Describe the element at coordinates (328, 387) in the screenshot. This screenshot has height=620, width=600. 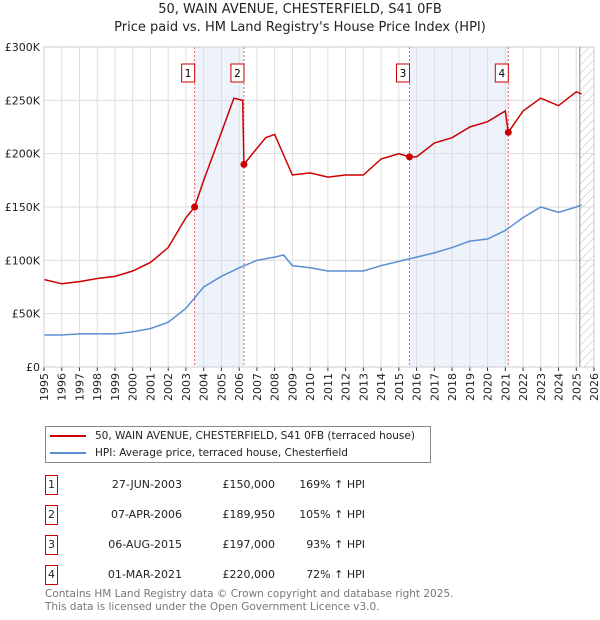
I see `x-tick-label: 2011` at that location.